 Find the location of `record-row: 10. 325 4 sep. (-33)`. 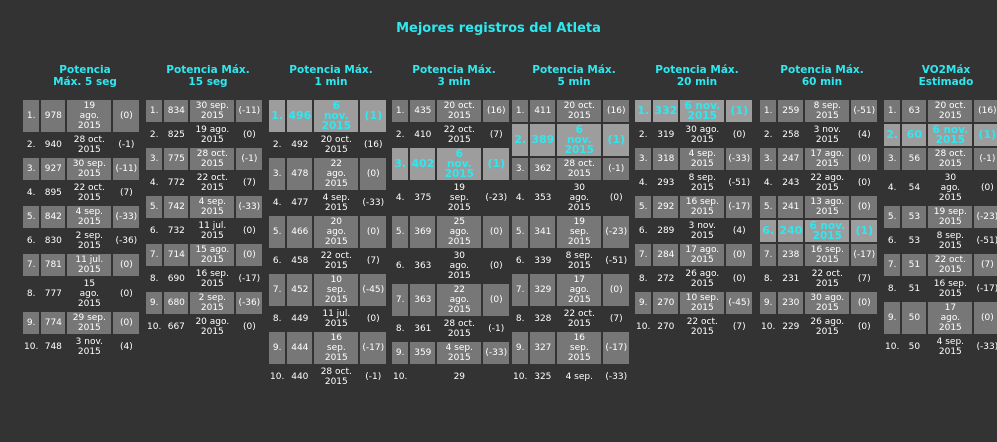

record-row: 10. 325 4 sep. (-33) is located at coordinates (570, 376).